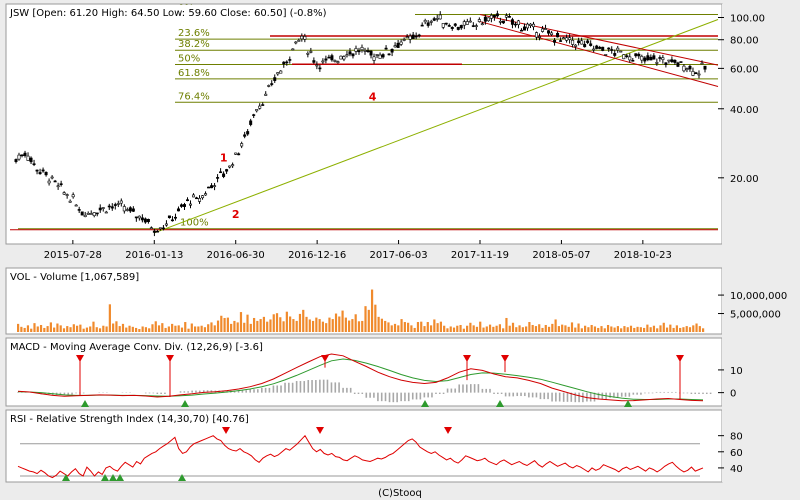 This screenshot has width=800, height=500. What do you see at coordinates (744, 69) in the screenshot?
I see `price-y-tick-label: 60.00` at bounding box center [744, 69].